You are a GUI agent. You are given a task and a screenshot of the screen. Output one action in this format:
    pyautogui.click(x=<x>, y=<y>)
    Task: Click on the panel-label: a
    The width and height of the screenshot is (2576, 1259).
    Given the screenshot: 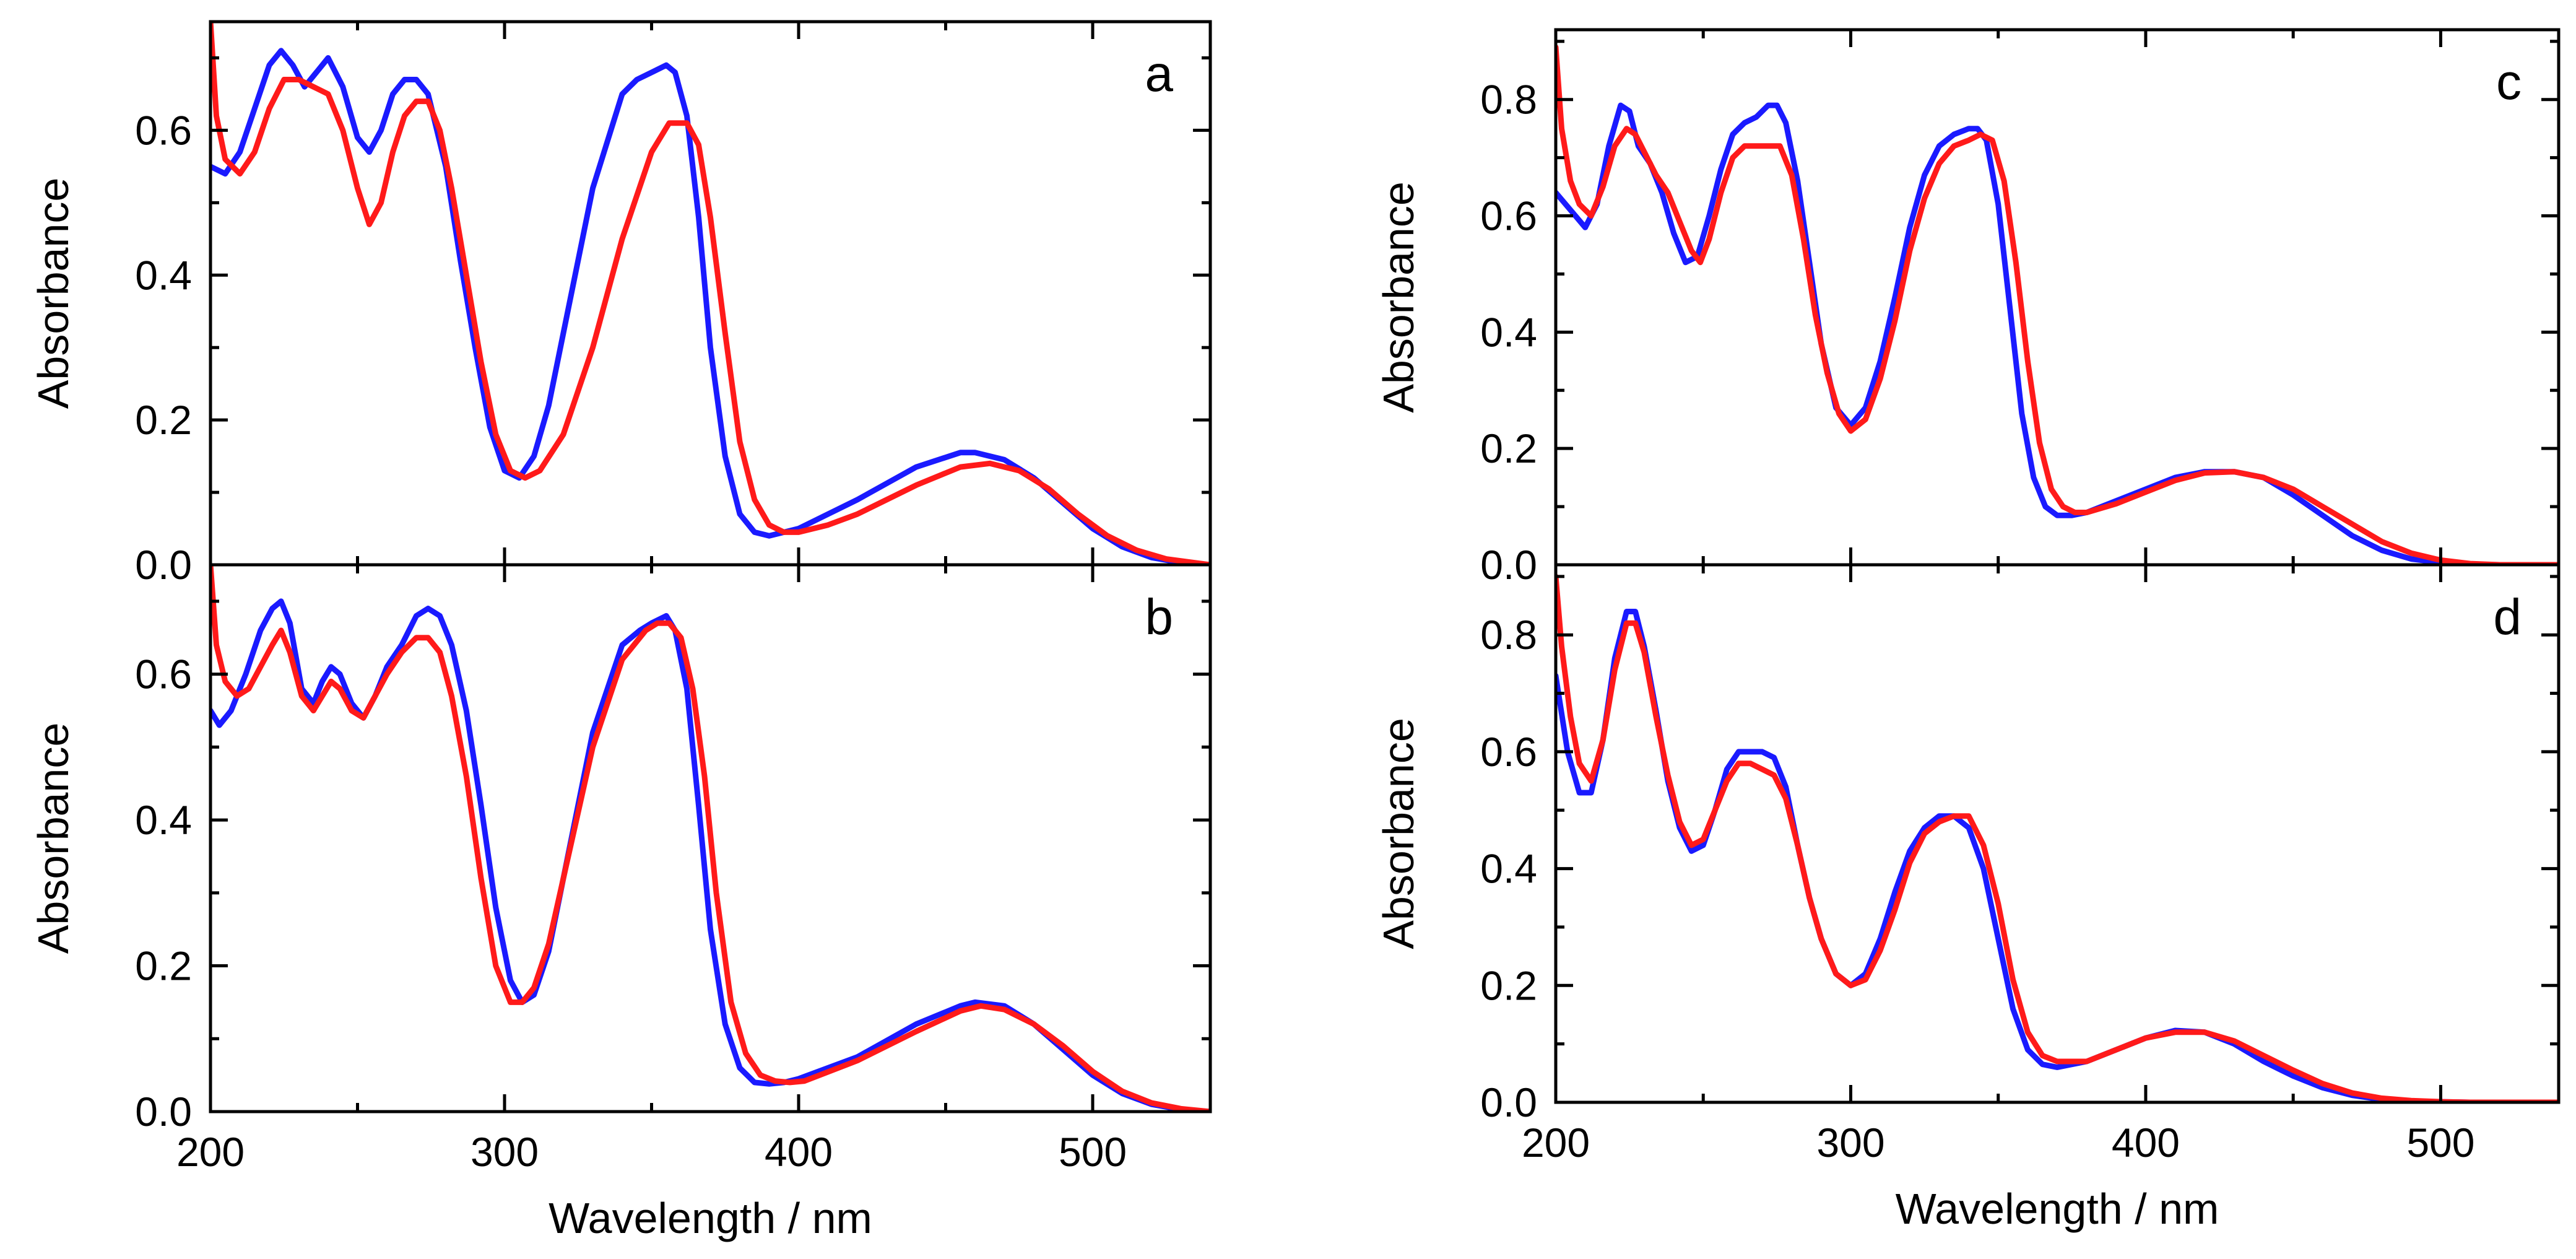 What is the action you would take?
    pyautogui.click(x=1159, y=74)
    